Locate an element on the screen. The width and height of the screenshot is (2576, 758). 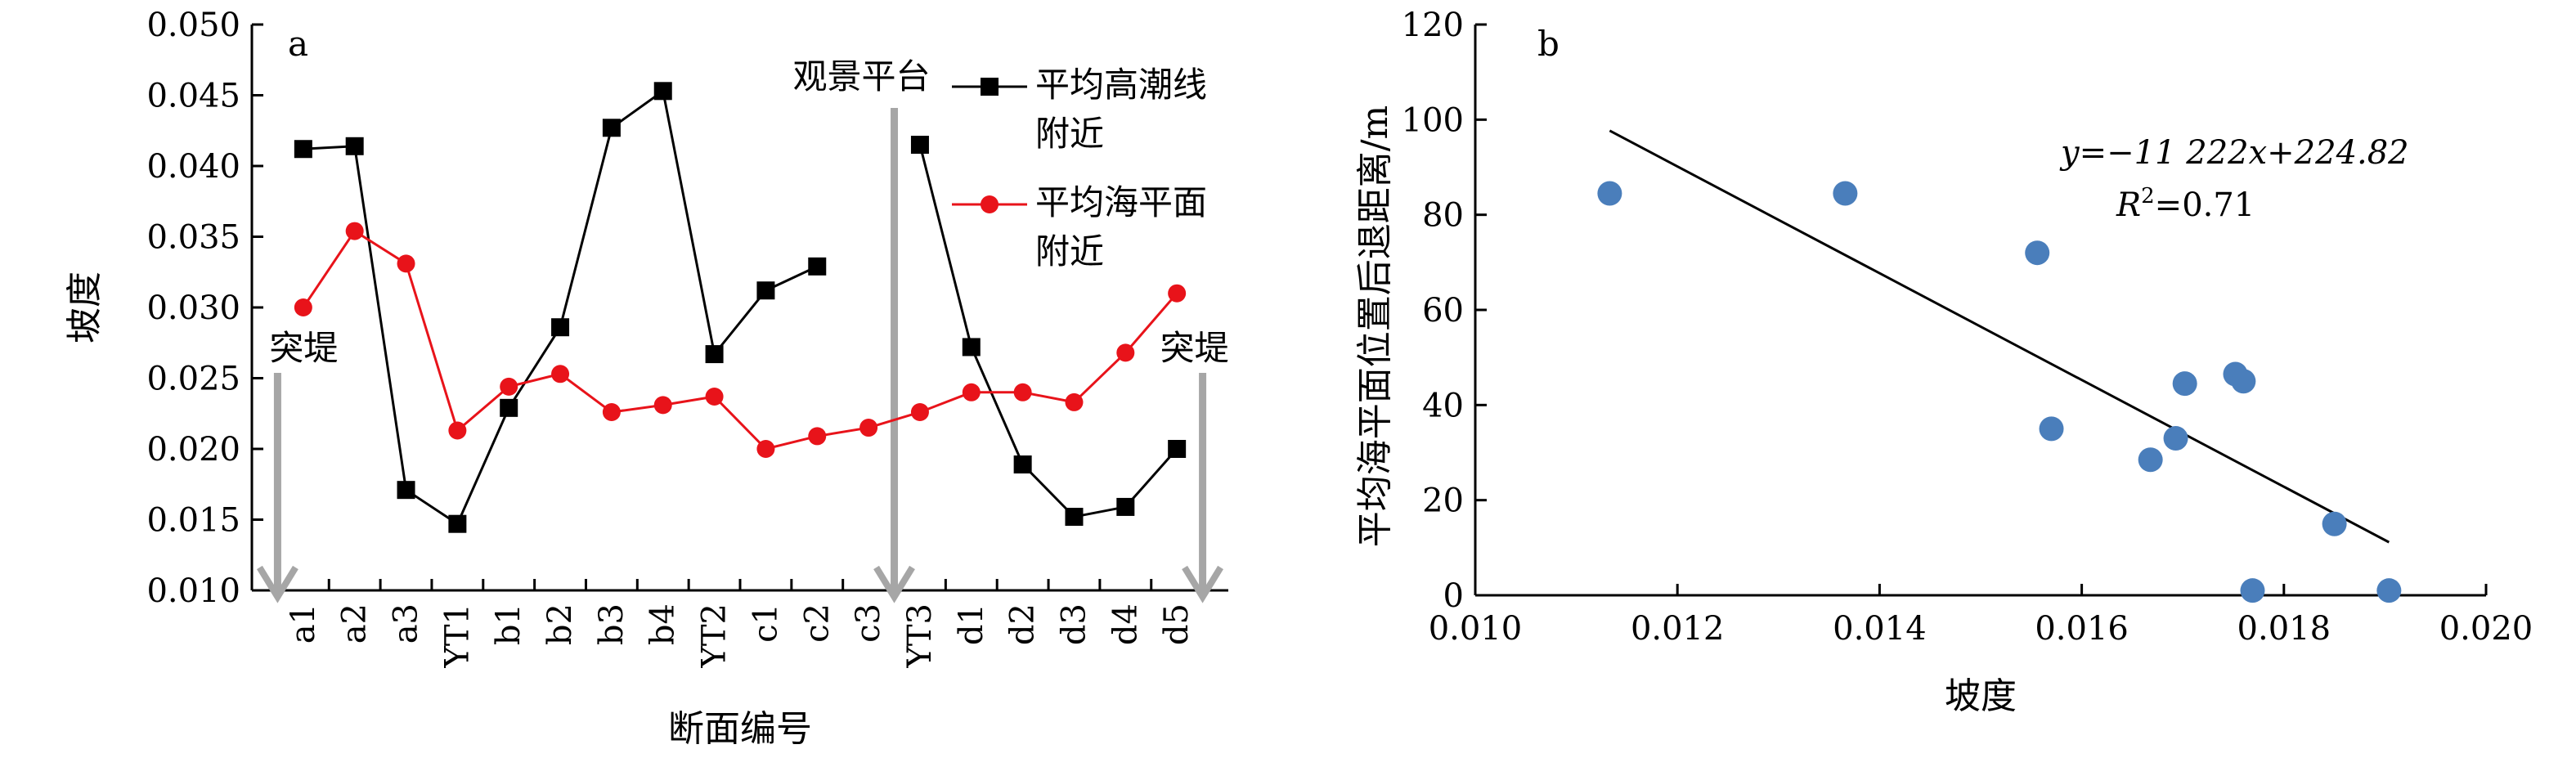
y-tick-label: 0.030 is located at coordinates (193, 308).